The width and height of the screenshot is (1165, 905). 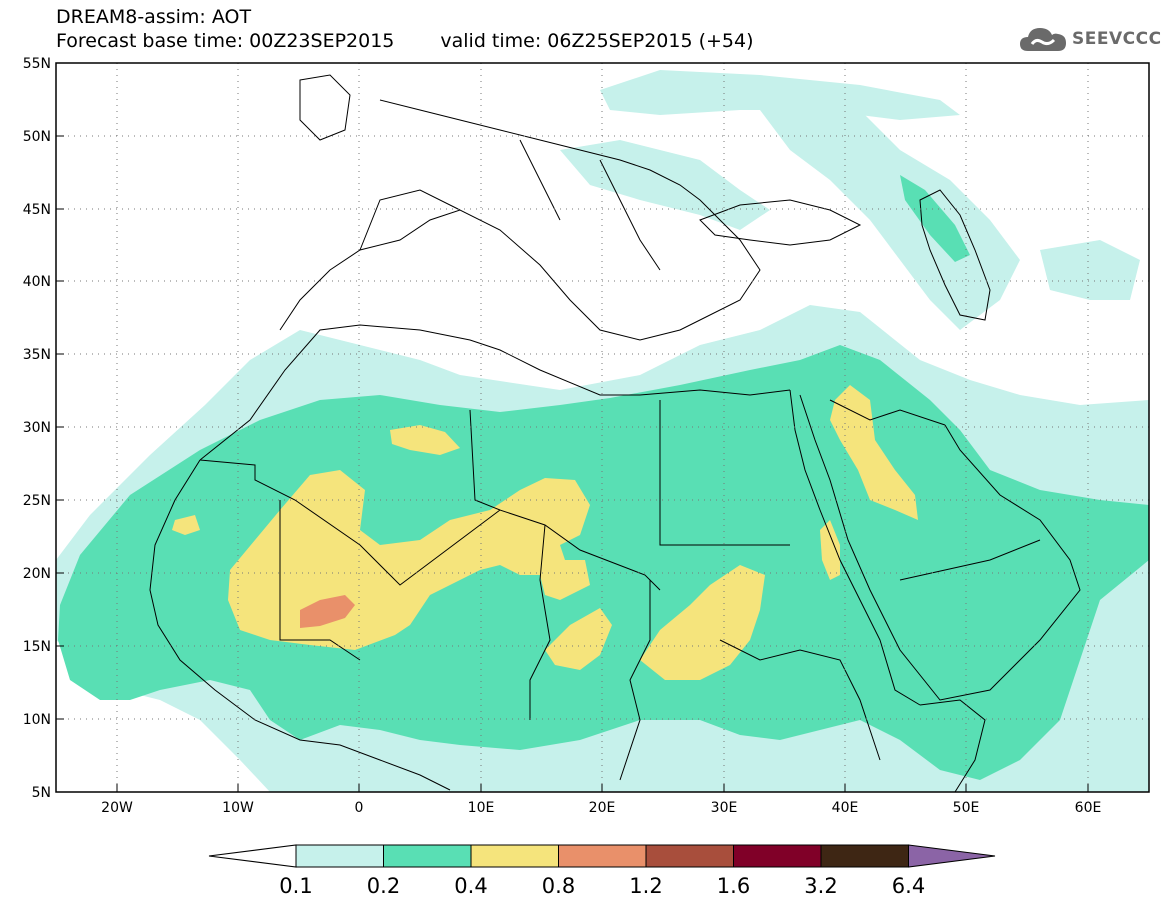 I want to click on europe-border, so click(x=510, y=205).